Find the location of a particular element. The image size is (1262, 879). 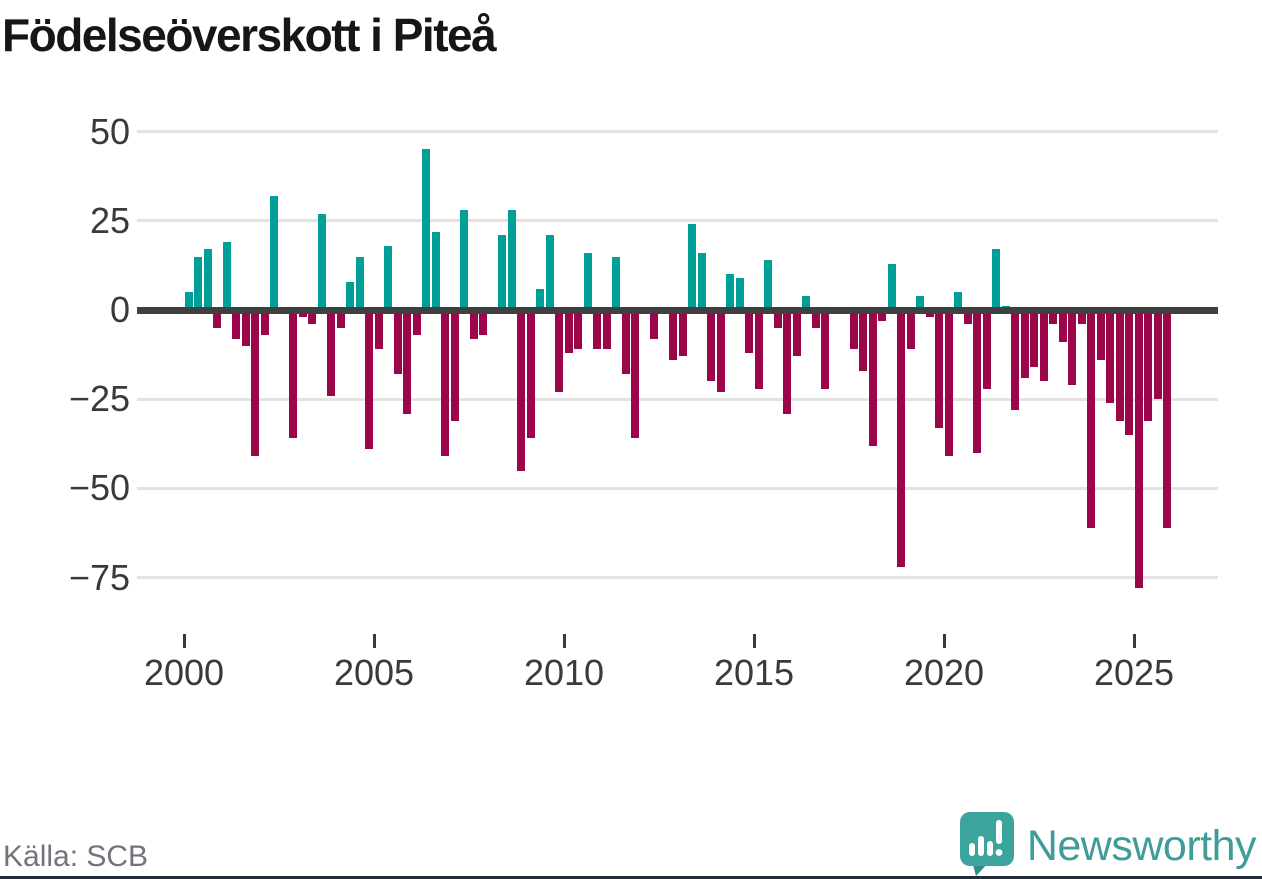

bar-2023-q1 is located at coordinates (1062, 326).